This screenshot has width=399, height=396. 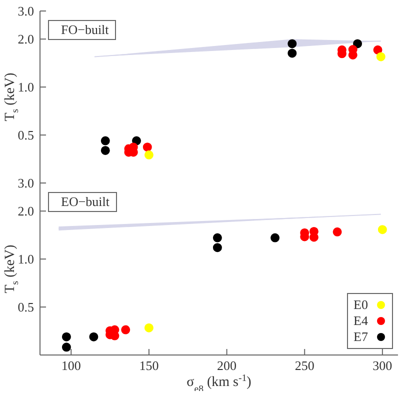 What do you see at coordinates (361, 337) in the screenshot?
I see `legend-label: E7` at bounding box center [361, 337].